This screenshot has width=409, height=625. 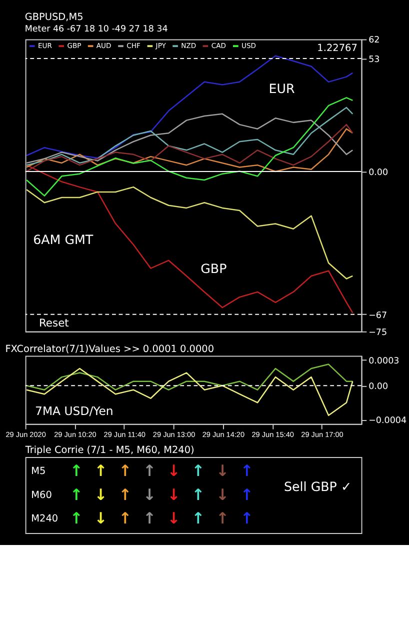 I want to click on chart-title: FXCorrelator(7/1)Values >> 0.0001 0.0000, so click(x=109, y=349).